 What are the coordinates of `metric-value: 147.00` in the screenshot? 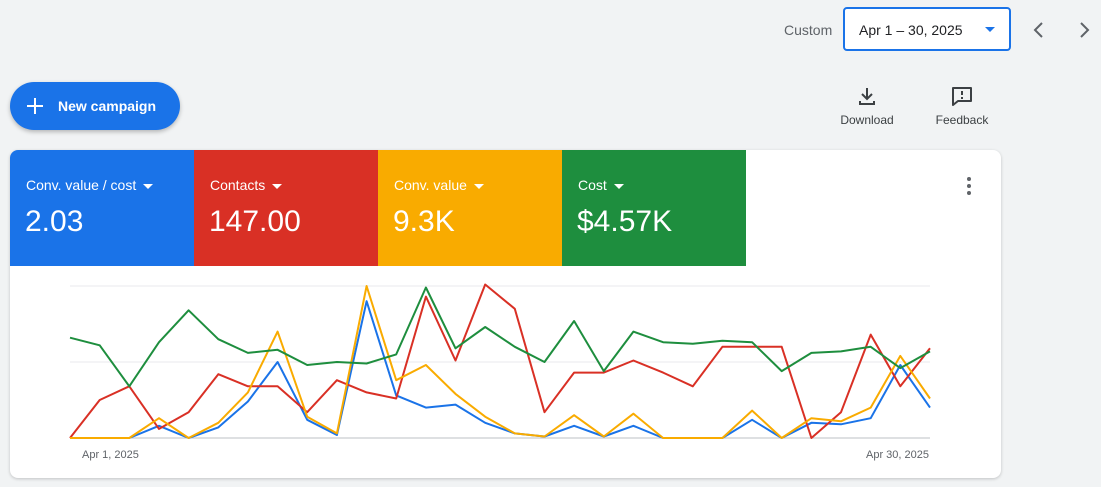 It's located at (255, 221).